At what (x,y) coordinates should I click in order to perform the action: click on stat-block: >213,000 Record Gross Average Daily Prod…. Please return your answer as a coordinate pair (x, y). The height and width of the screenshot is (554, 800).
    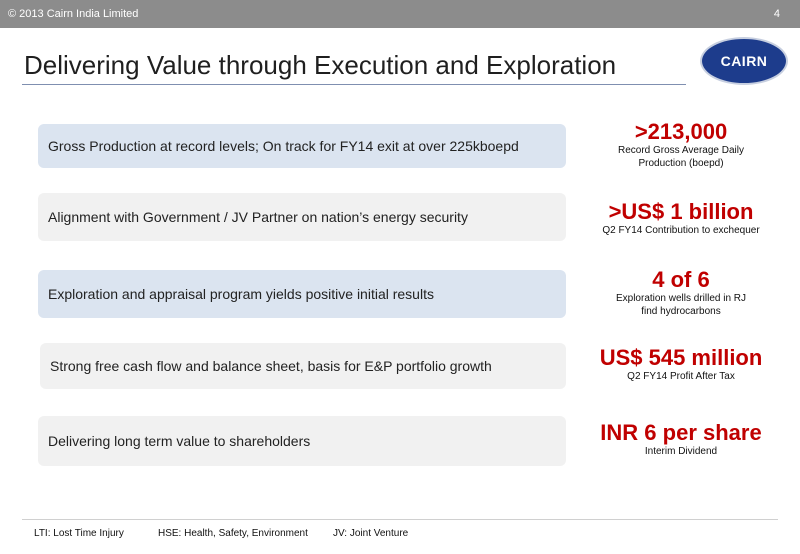
    Looking at the image, I should click on (681, 145).